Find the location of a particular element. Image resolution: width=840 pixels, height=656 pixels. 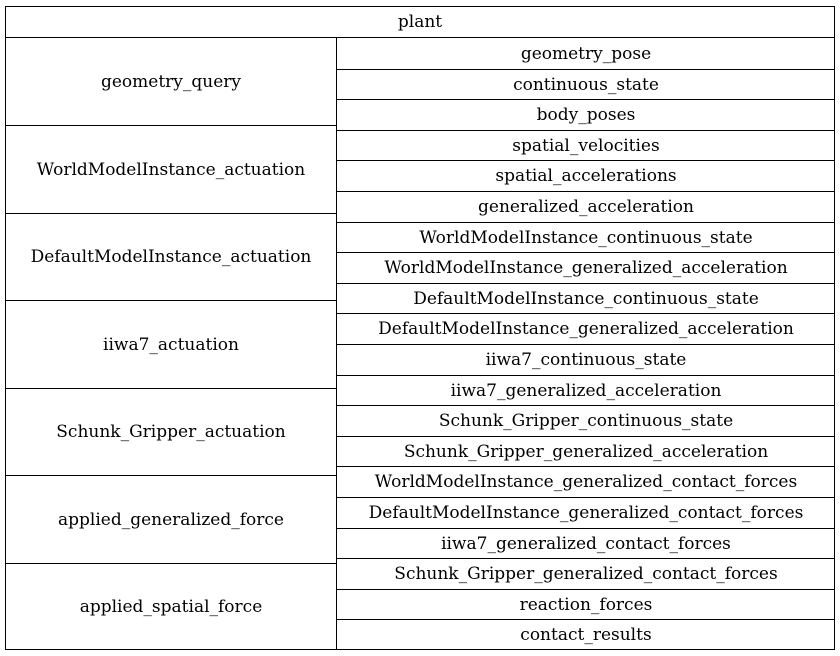

output-port: WorldModelInstance_continuous_state is located at coordinates (586, 237).